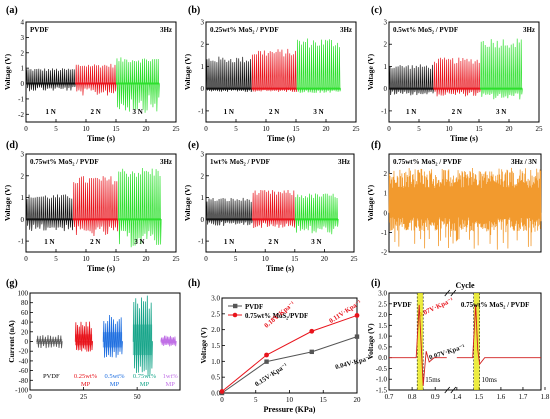  What do you see at coordinates (376, 145) in the screenshot?
I see `panel-f-panel-label: (f)` at bounding box center [376, 145].